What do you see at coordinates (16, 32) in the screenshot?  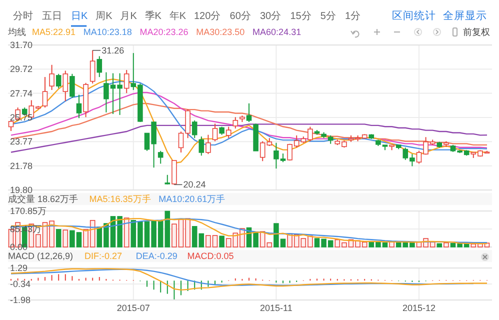 I see `legend-title: 均线` at bounding box center [16, 32].